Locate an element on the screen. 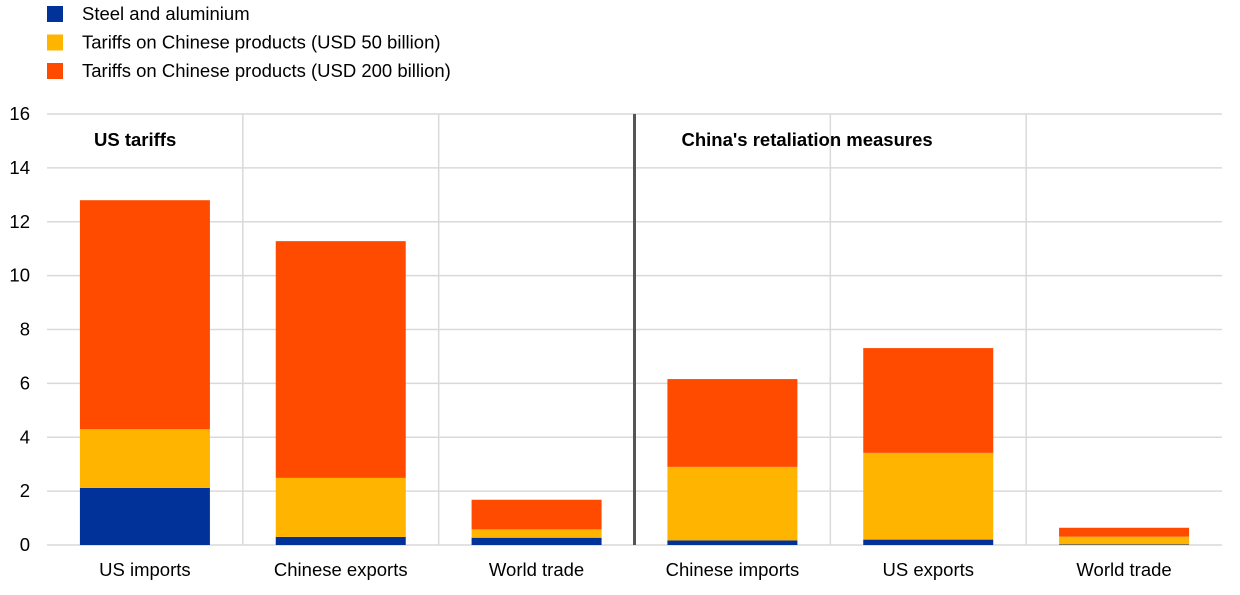 This screenshot has height=595, width=1240. y-tick-label: 2 is located at coordinates (25, 490).